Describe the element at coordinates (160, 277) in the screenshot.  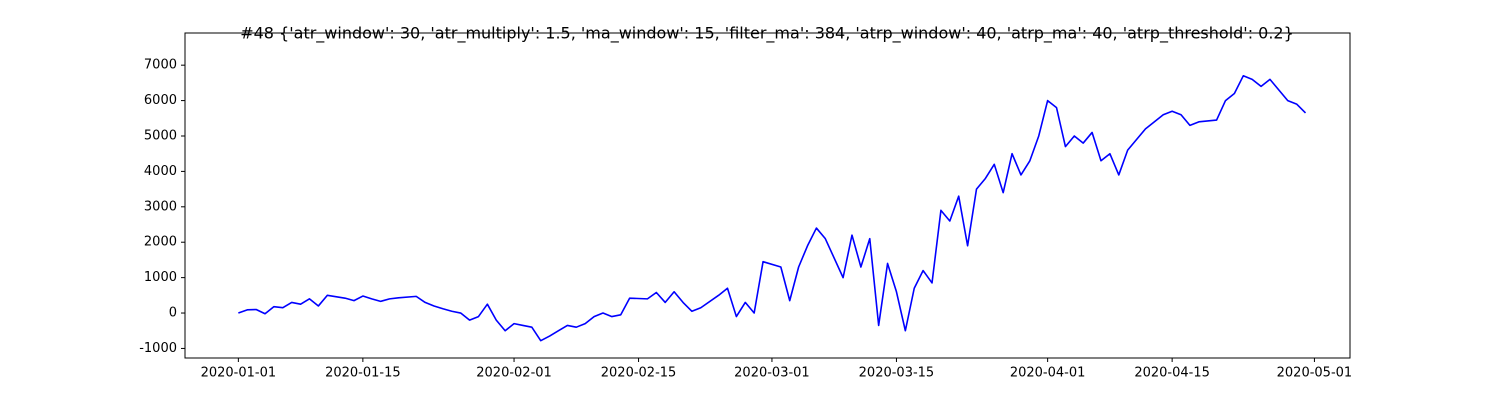
I see `y-tick-label: 1000` at that location.